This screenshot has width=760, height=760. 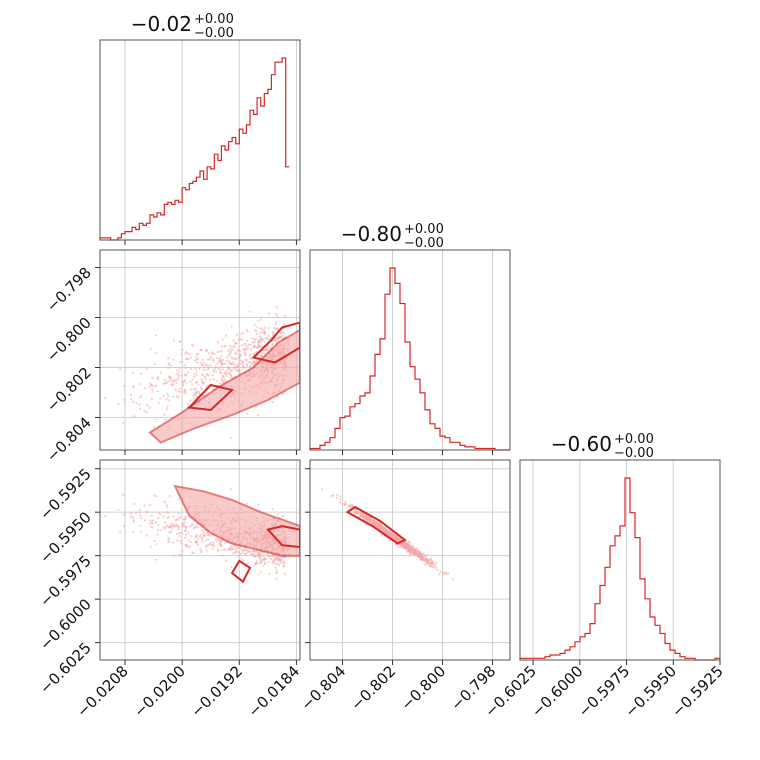 I want to click on scatter-x1-x0, so click(x=202, y=375).